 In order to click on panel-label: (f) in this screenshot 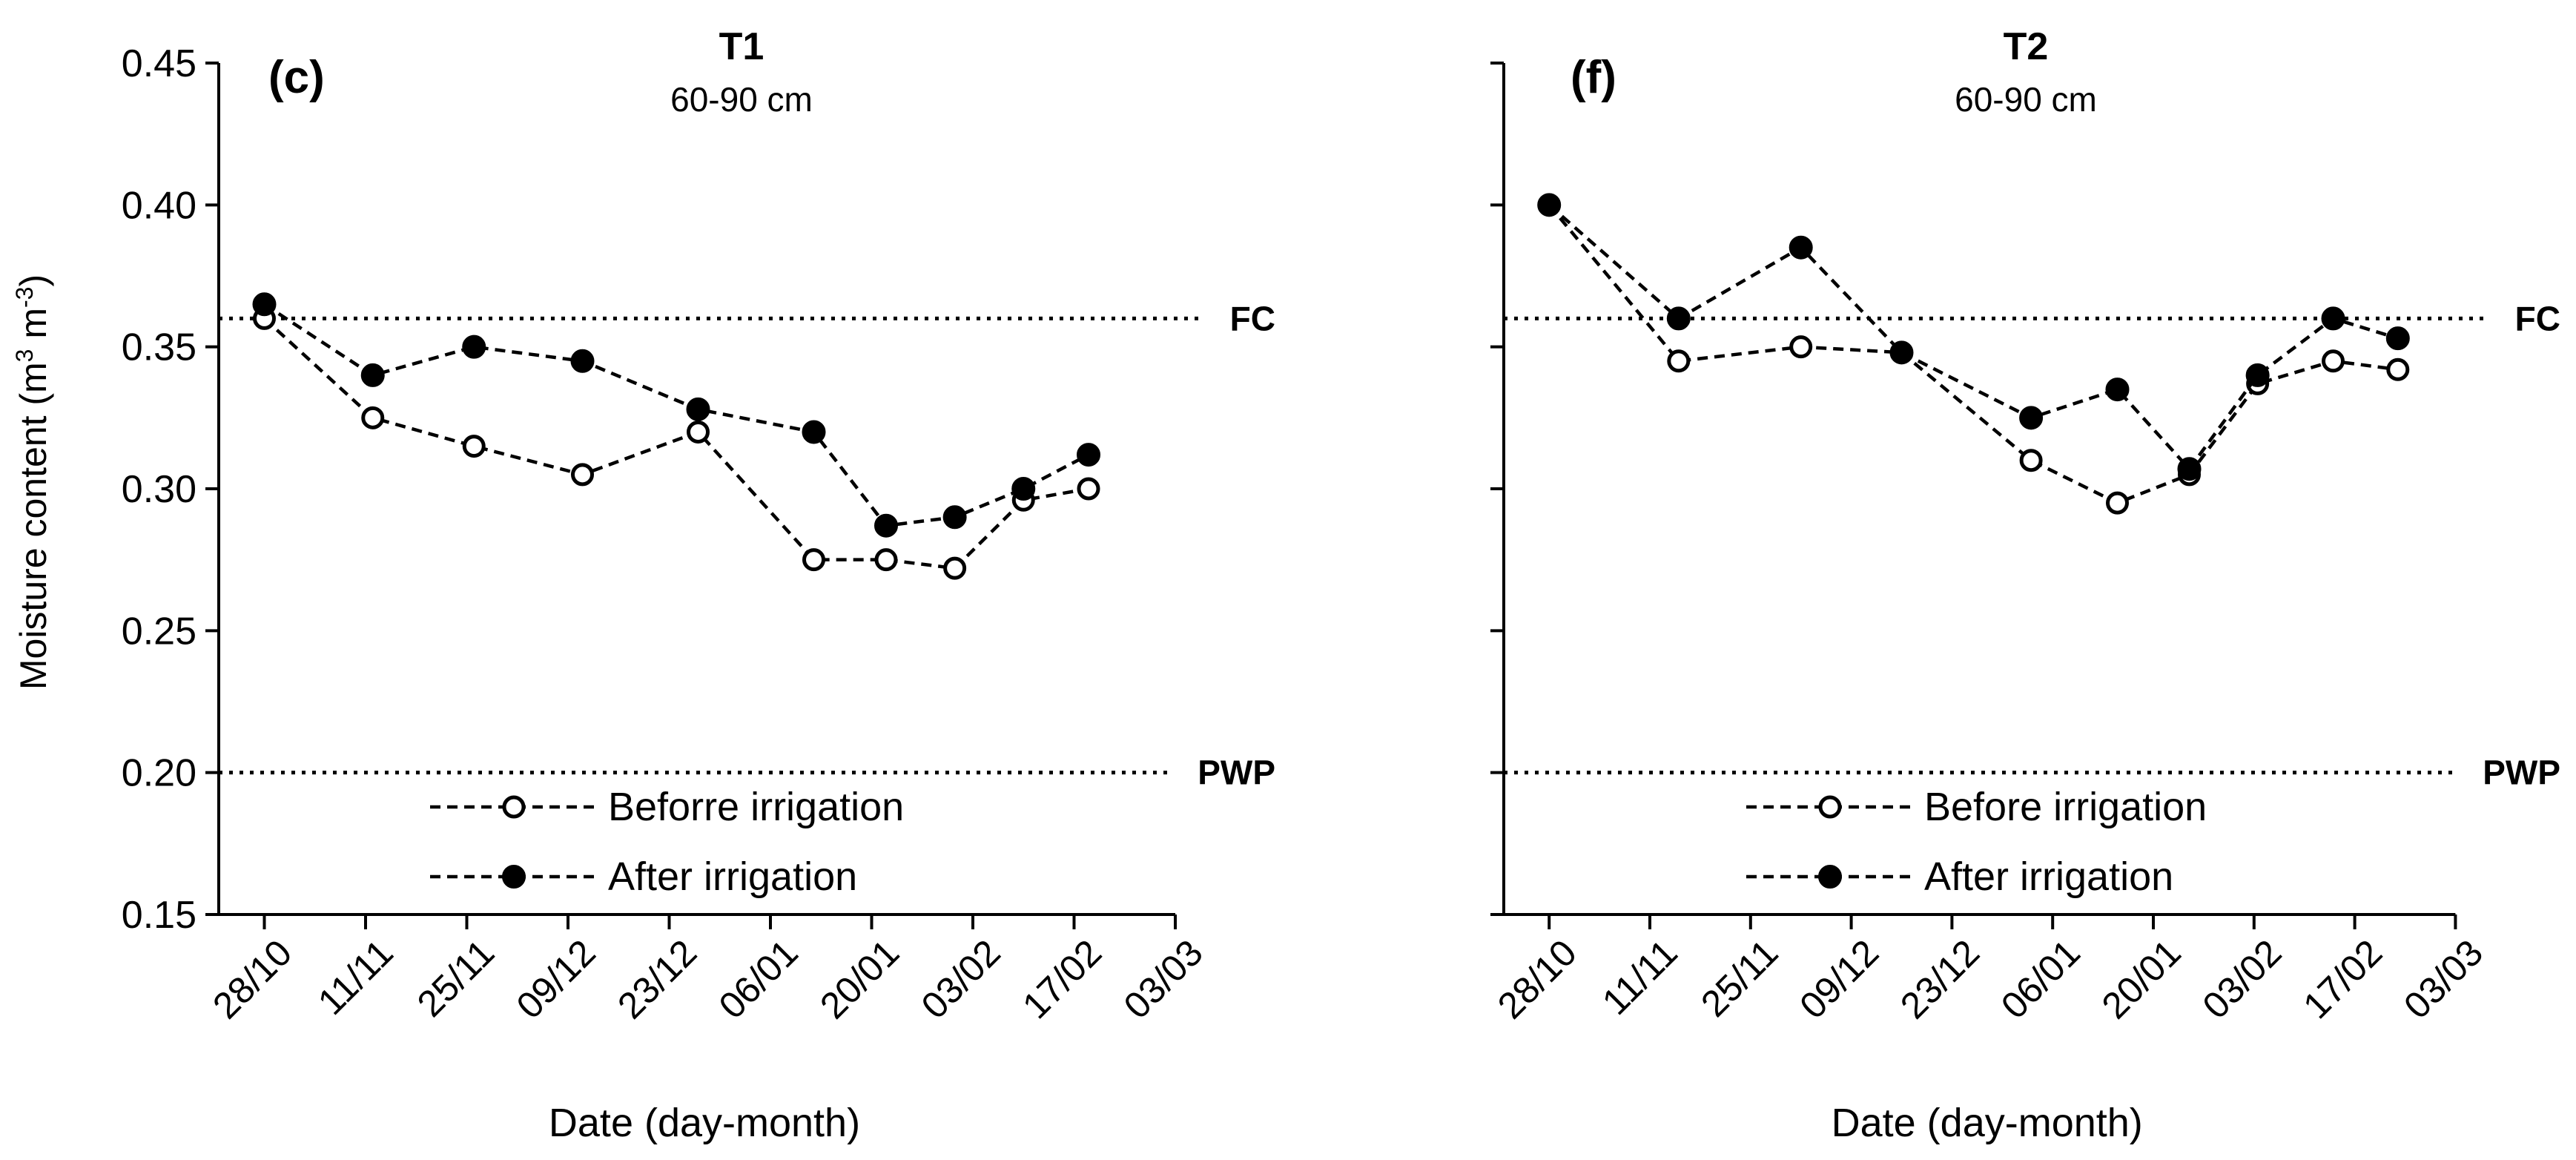, I will do `click(1593, 77)`.